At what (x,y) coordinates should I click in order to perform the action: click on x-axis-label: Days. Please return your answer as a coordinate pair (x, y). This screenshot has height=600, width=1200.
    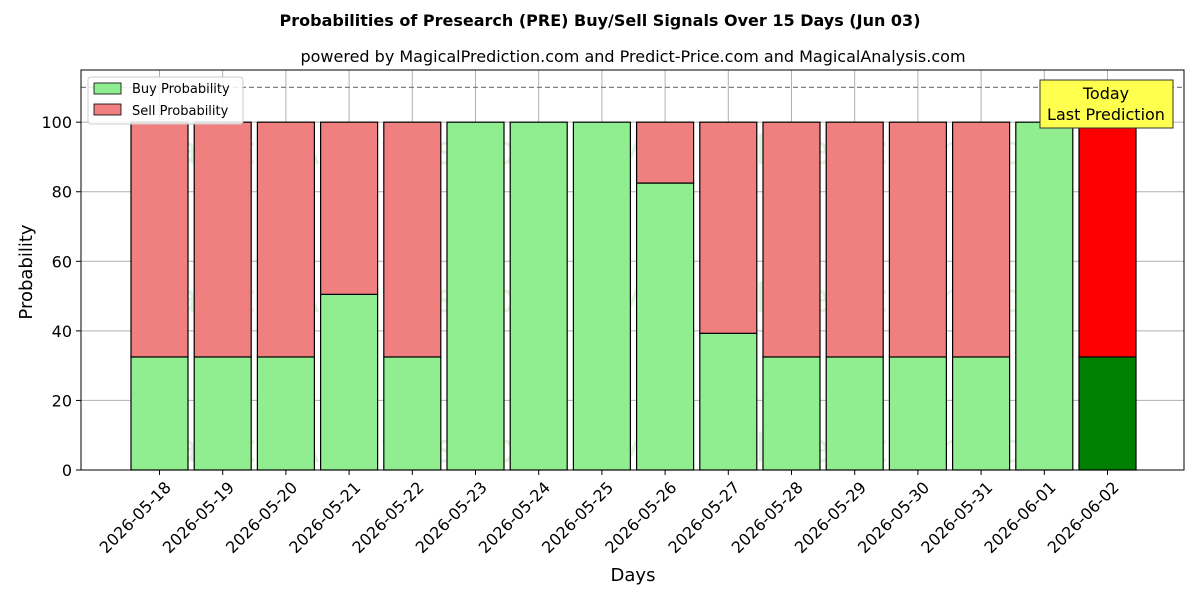
    Looking at the image, I should click on (633, 575).